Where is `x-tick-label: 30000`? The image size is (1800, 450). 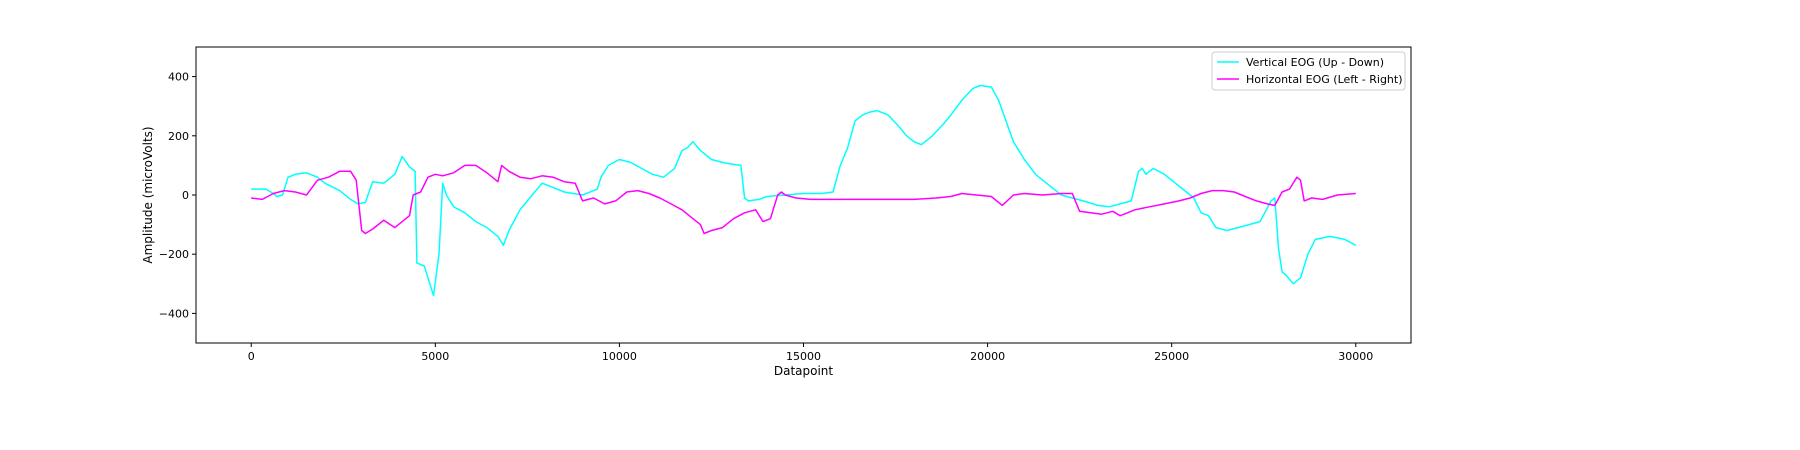
x-tick-label: 30000 is located at coordinates (1355, 356).